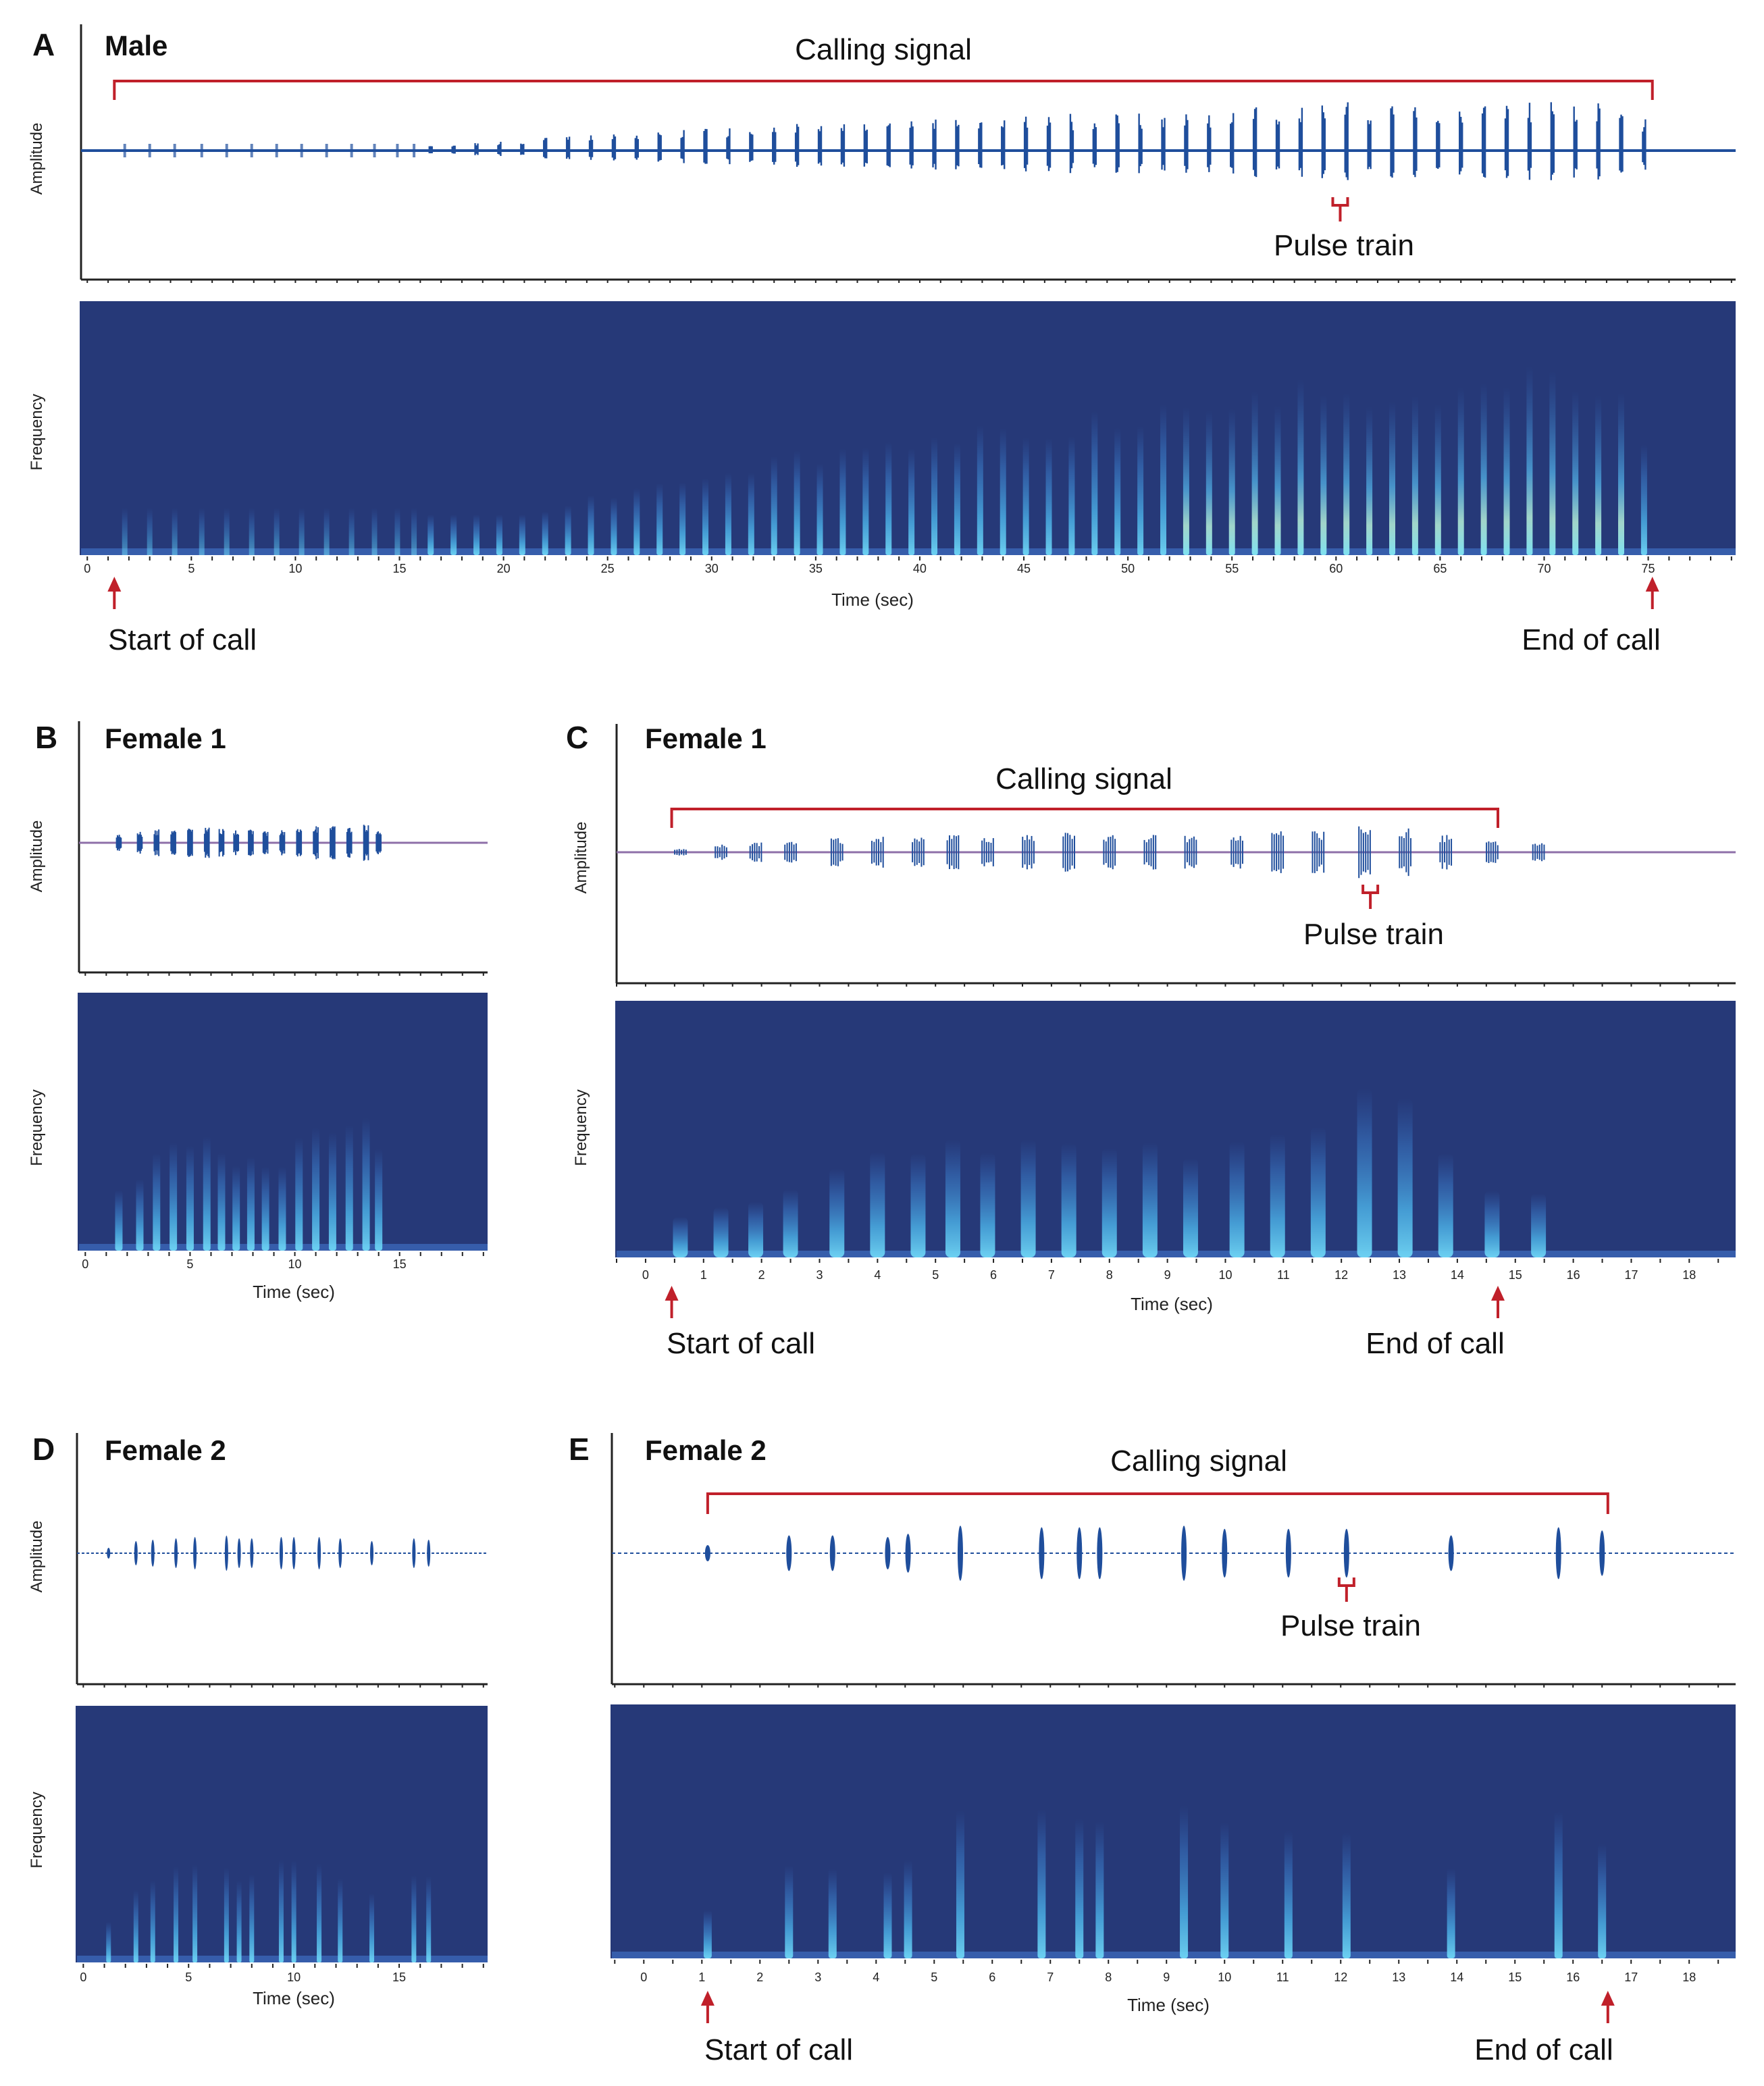 The image size is (1764, 2086). Describe the element at coordinates (878, 1275) in the screenshot. I see `time-tick-label: 4` at that location.